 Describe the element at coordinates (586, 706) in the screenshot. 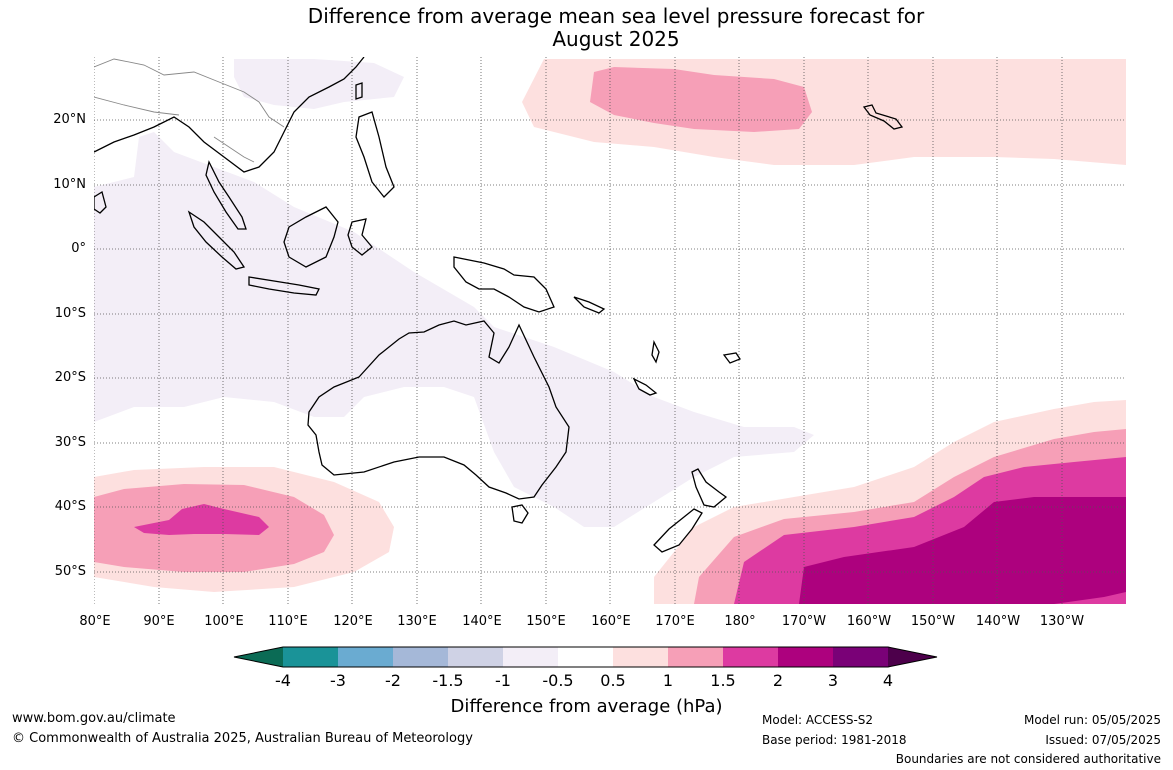

I see `colorbar-title: Difference from average (hPa)` at that location.